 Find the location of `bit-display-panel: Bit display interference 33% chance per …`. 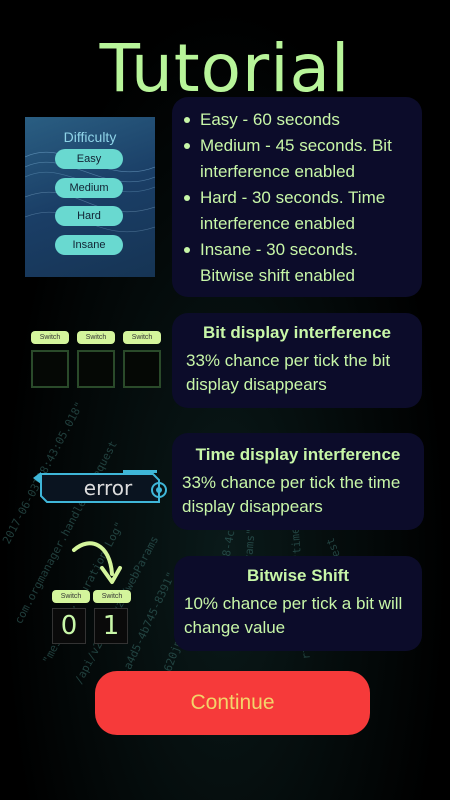

bit-display-panel: Bit display interference 33% chance per … is located at coordinates (297, 360).